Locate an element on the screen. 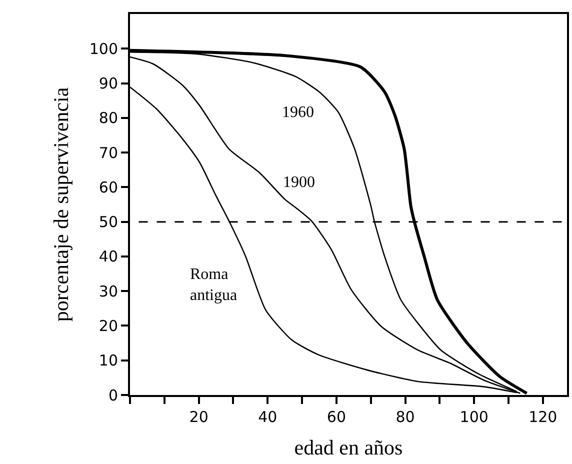  x-axis-title: edad en años is located at coordinates (348, 448).